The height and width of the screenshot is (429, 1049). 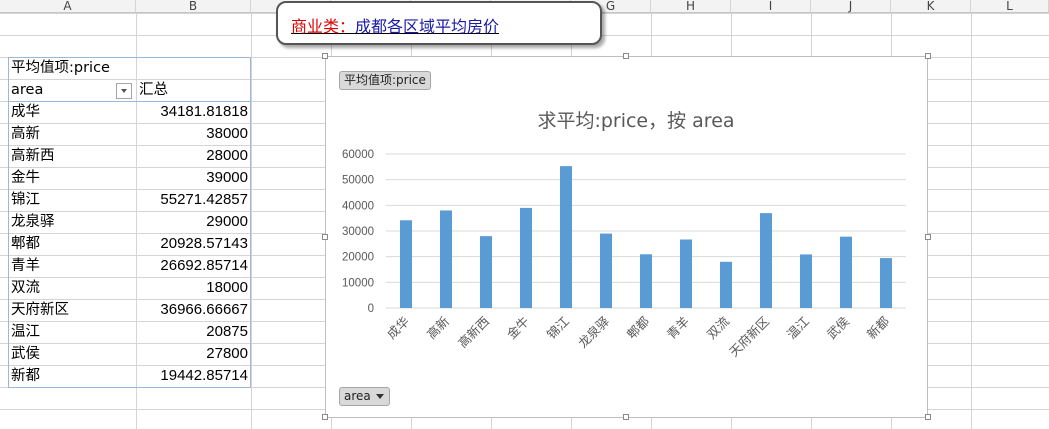 I want to click on pivot-row-area: 温江, so click(x=25, y=332).